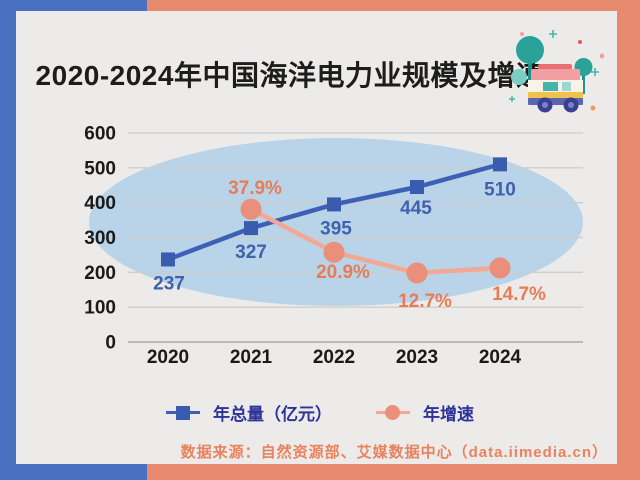 This screenshot has height=480, width=640. I want to click on legend-item-total: 年总量（亿元）, so click(249, 412).